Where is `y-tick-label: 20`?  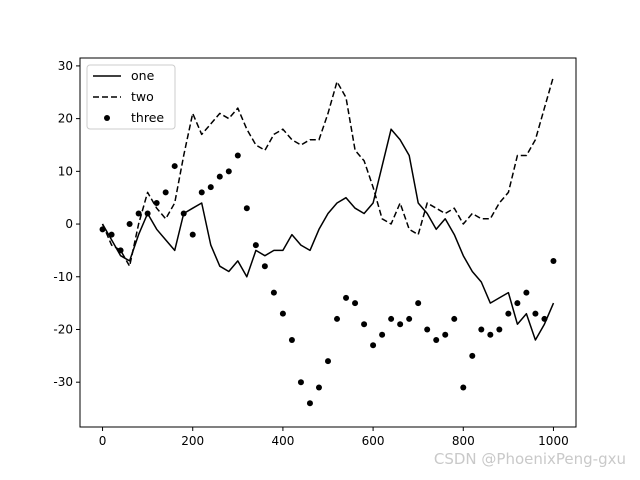
y-tick-label: 20 is located at coordinates (65, 119).